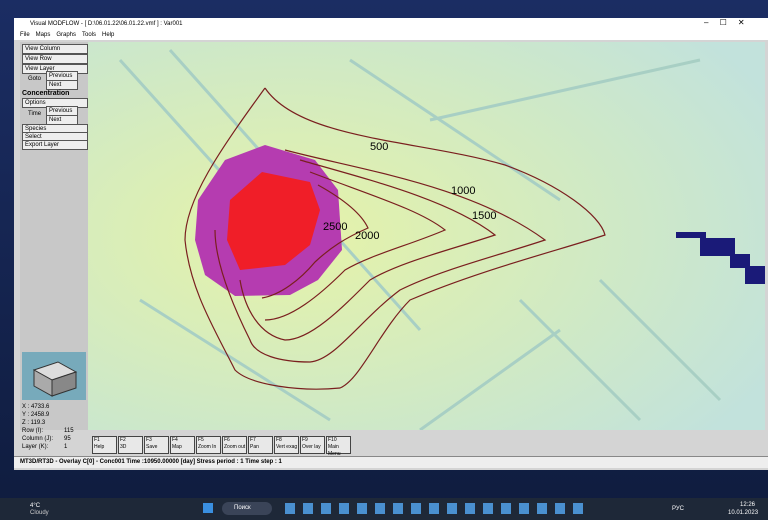 The image size is (768, 520). Describe the element at coordinates (177, 447) in the screenshot. I see `label: Map` at that location.